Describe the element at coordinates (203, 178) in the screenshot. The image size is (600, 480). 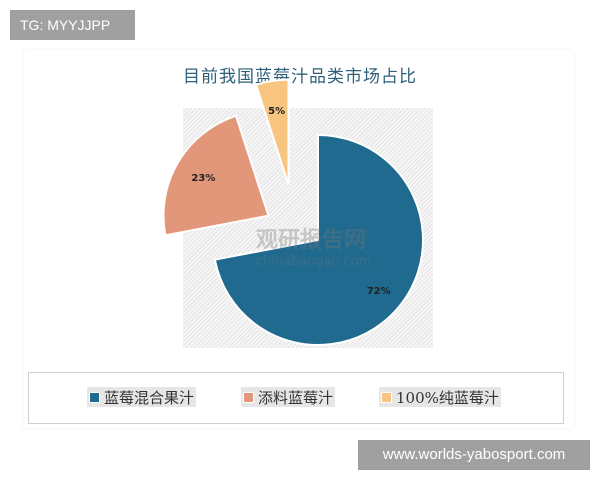
I see `data-label-2: 23%` at that location.